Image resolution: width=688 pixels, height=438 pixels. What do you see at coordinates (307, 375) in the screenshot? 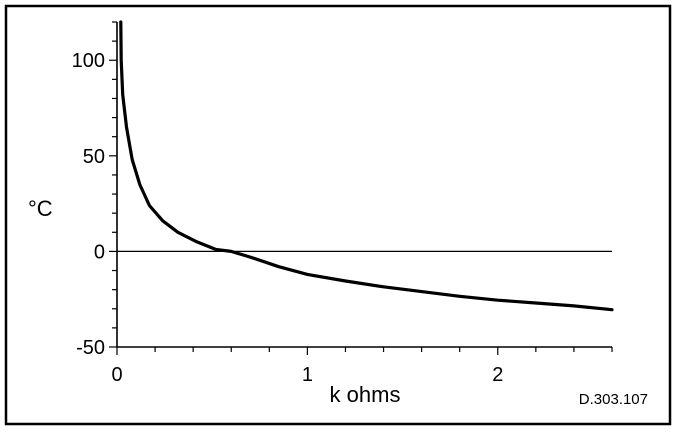
I see `x-tick-label: 1` at bounding box center [307, 375].